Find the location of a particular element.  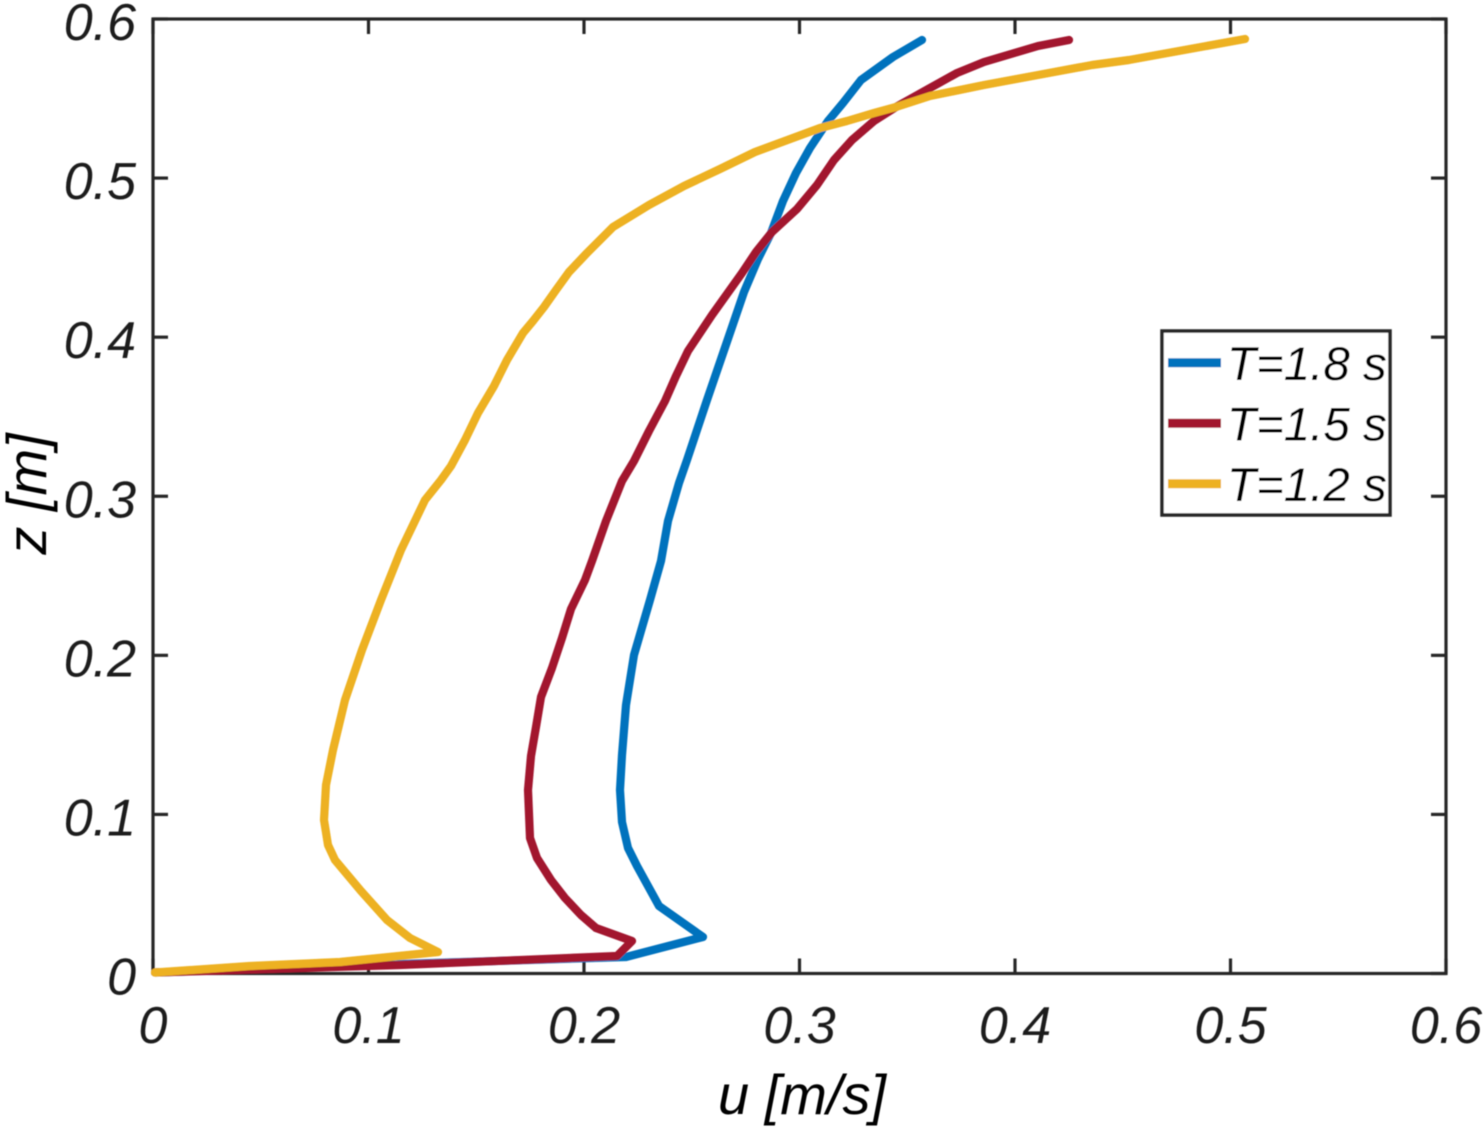

svg-text: T=1.5 s is located at coordinates (1307, 424).